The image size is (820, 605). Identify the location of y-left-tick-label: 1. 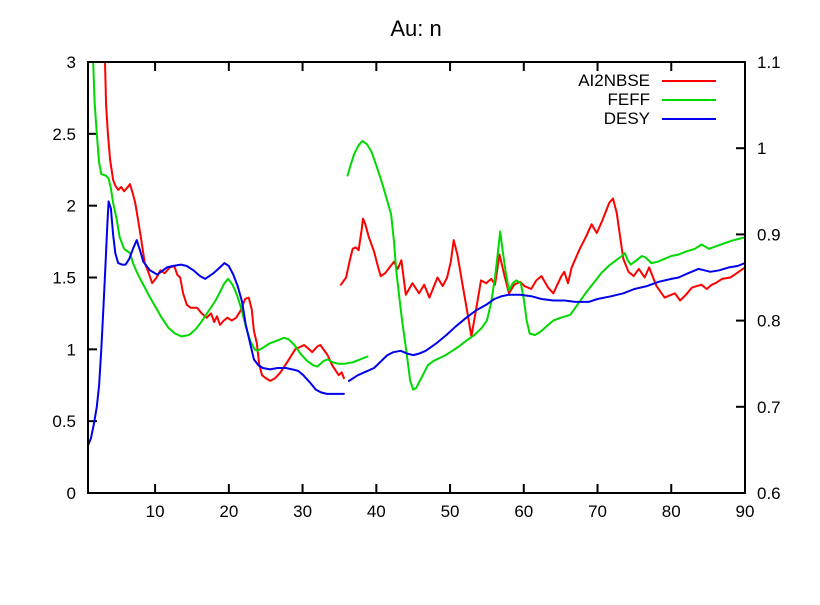
(71, 349).